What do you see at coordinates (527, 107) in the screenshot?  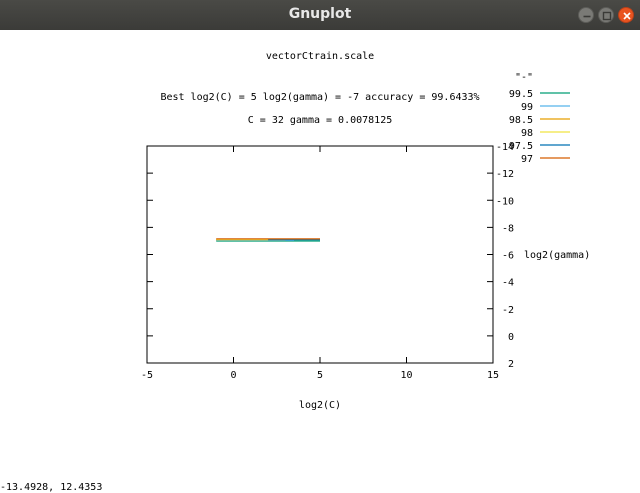 I see `legend-label: 99` at bounding box center [527, 107].